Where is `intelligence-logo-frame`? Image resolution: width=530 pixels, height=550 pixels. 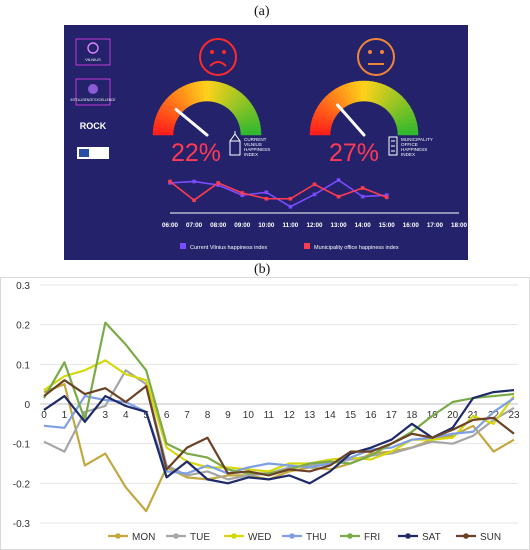
intelligence-logo-frame is located at coordinates (93, 92).